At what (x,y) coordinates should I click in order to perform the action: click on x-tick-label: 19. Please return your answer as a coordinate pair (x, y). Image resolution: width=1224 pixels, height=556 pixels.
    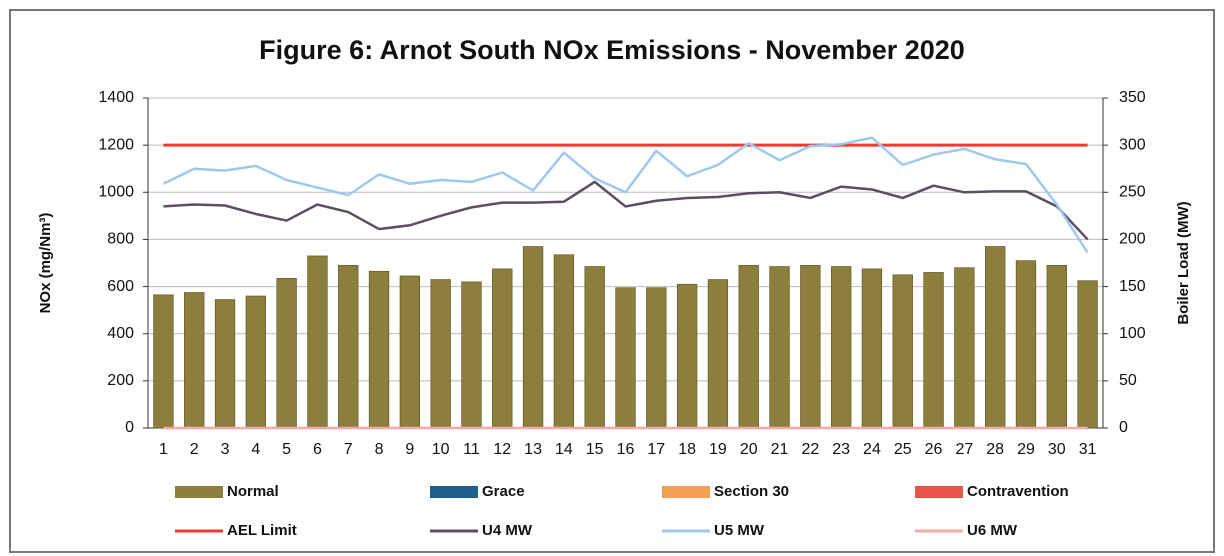
    Looking at the image, I should click on (718, 449).